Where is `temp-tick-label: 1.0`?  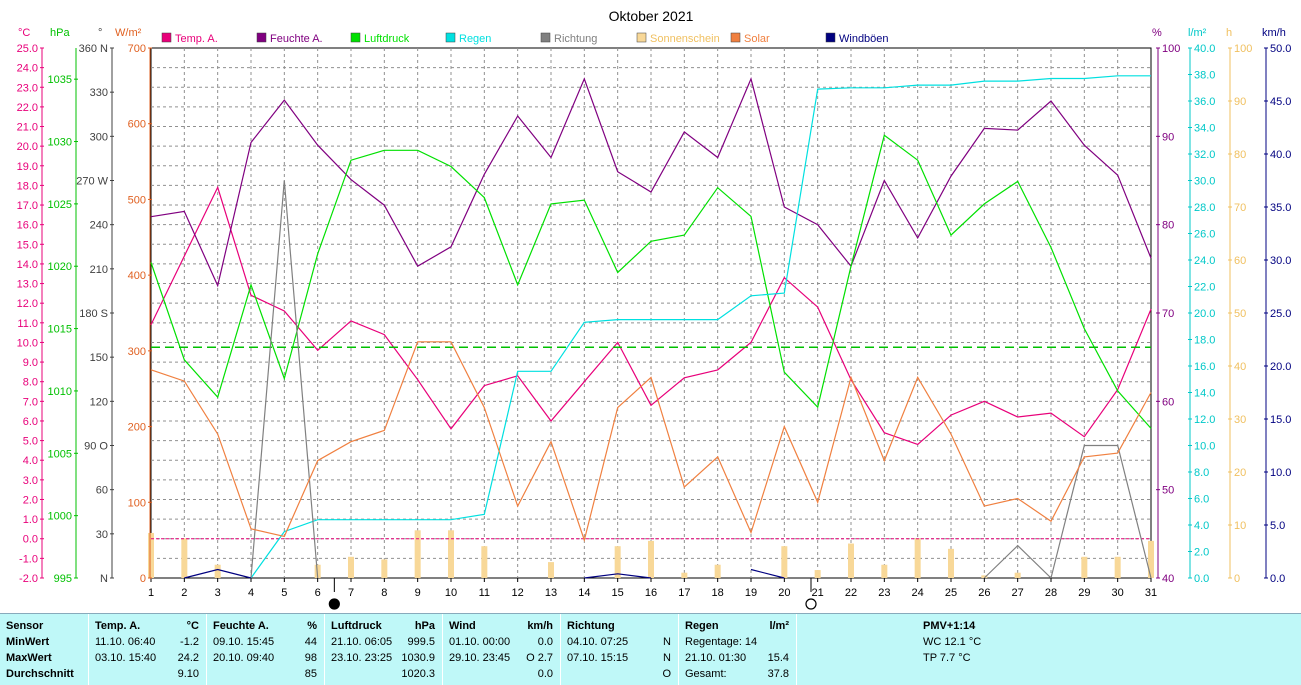 temp-tick-label: 1.0 is located at coordinates (30, 520).